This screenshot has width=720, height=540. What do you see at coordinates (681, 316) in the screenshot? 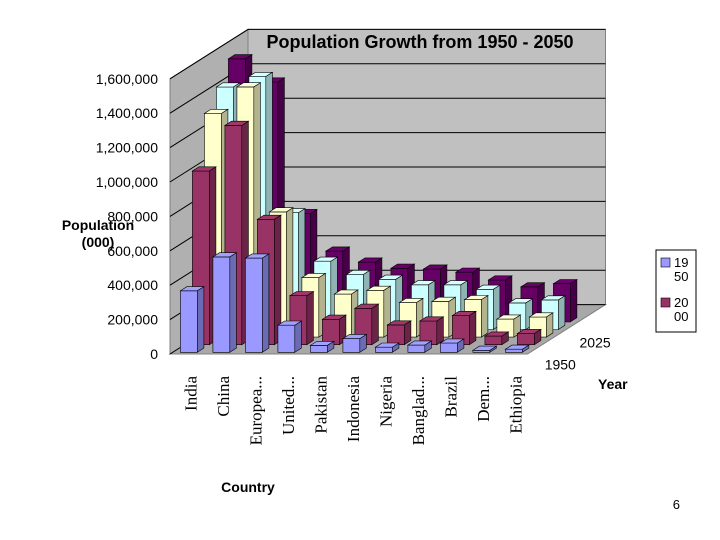
I see `legend-label: 00` at bounding box center [681, 316].